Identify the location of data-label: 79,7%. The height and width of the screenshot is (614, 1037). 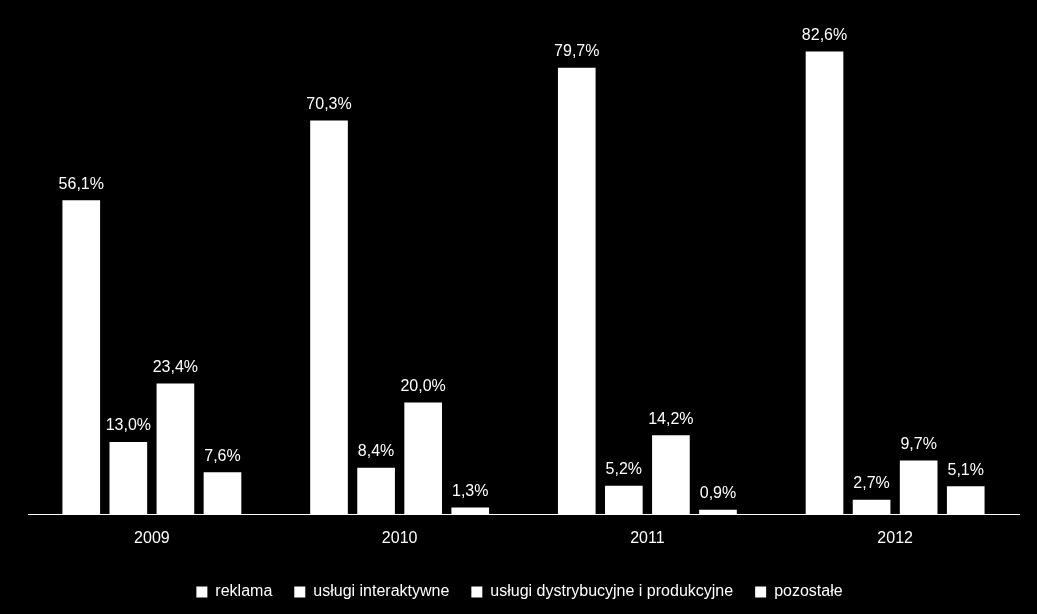
(577, 51).